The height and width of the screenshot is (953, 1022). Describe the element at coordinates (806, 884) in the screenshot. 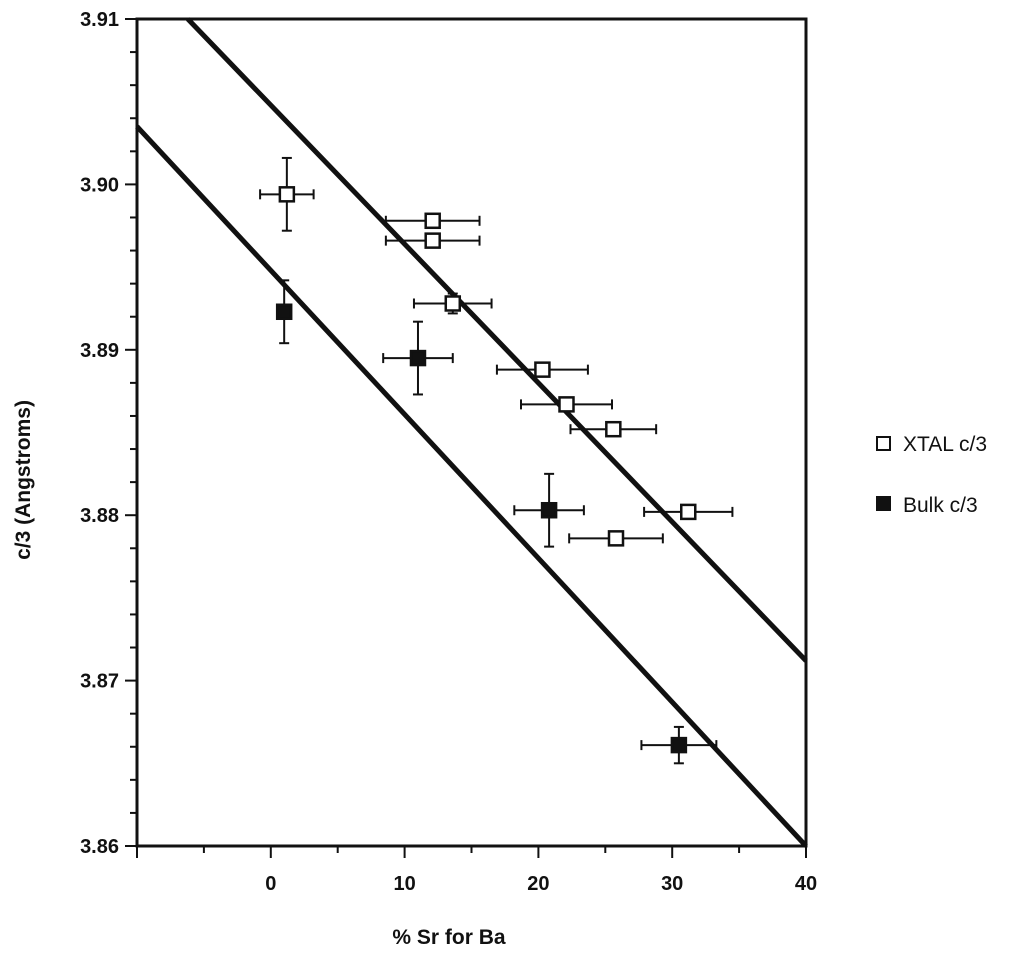

I see `x-tick-label: 40` at that location.